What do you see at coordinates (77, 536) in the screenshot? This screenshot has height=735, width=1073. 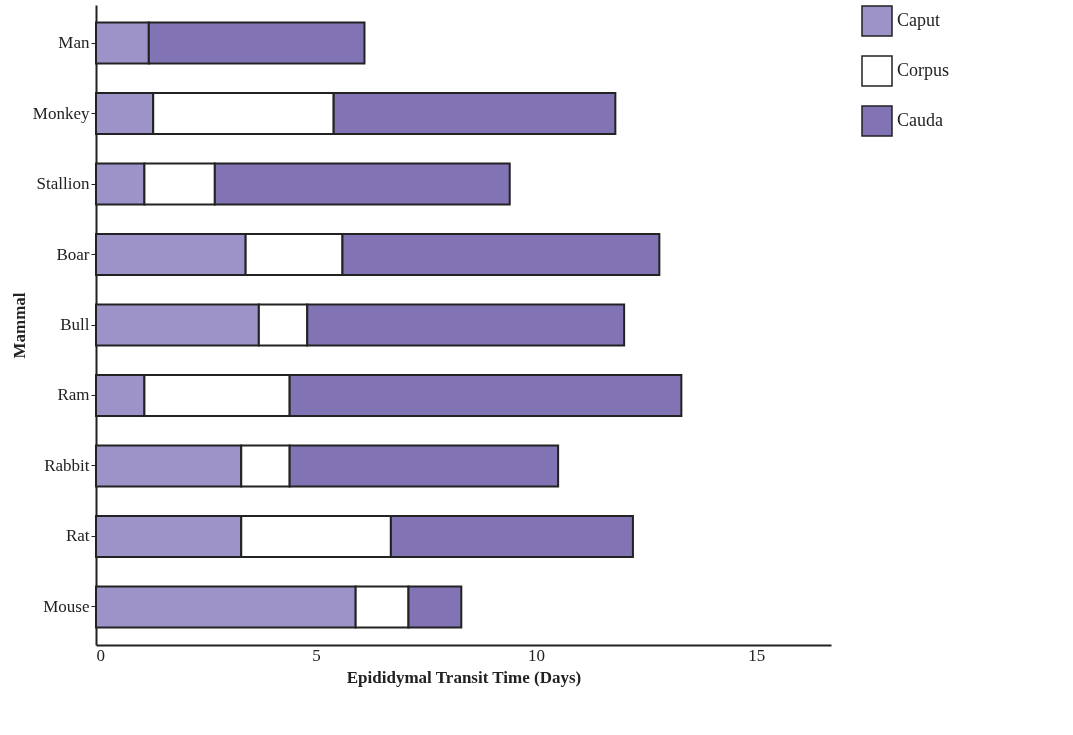 I see `y-tick-label: Rat` at bounding box center [77, 536].